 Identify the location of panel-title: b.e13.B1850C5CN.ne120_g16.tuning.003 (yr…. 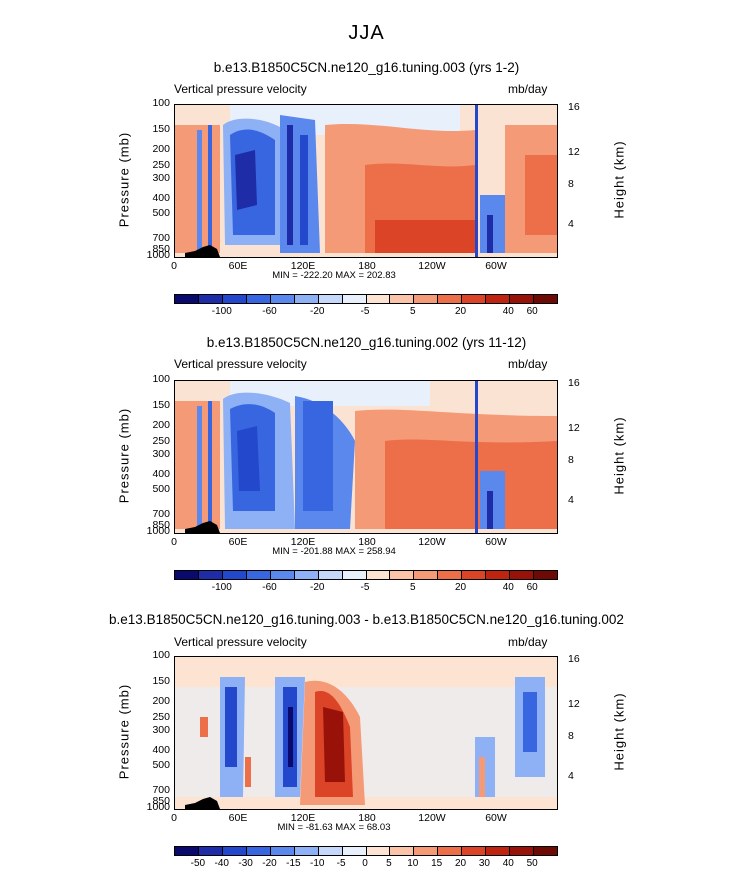
(366, 67).